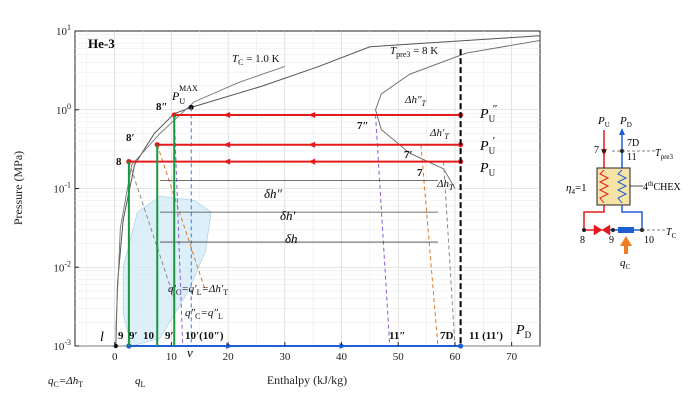  What do you see at coordinates (414, 52) in the screenshot?
I see `tpre-label: Tpre3 = 8 K` at bounding box center [414, 52].